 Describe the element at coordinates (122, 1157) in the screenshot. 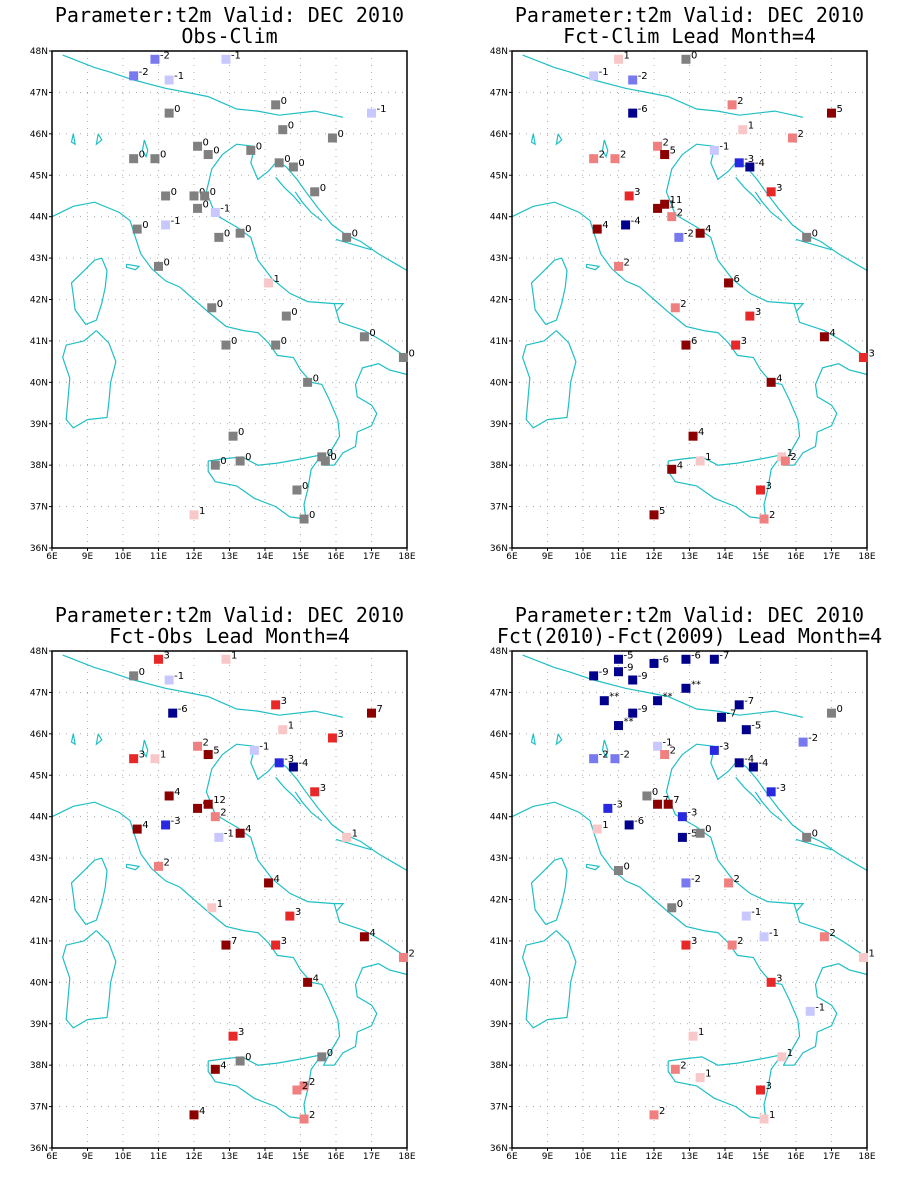

I see `x-tick-label: 10E` at that location.